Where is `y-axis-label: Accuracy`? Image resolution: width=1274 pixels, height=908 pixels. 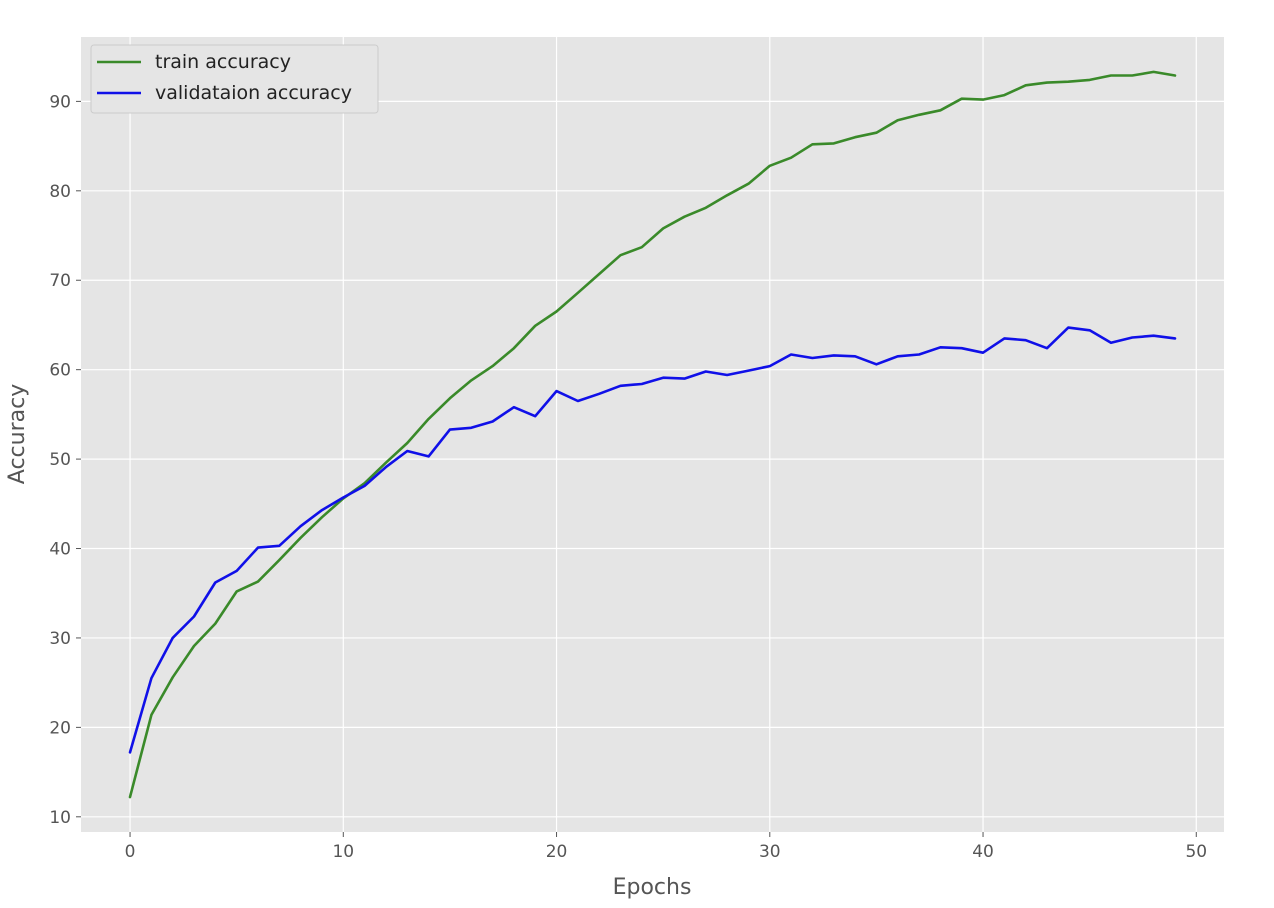 y-axis-label: Accuracy is located at coordinates (17, 434).